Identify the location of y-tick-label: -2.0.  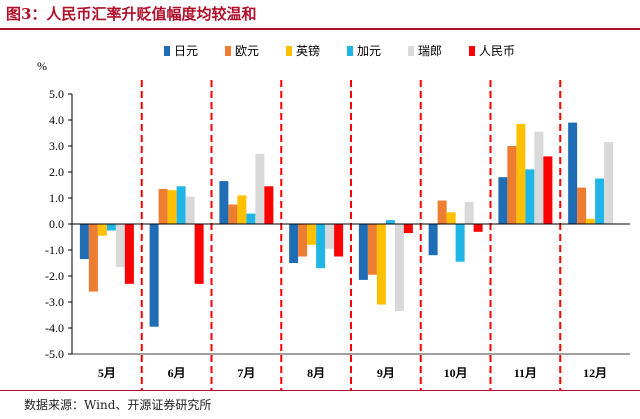
(54, 276).